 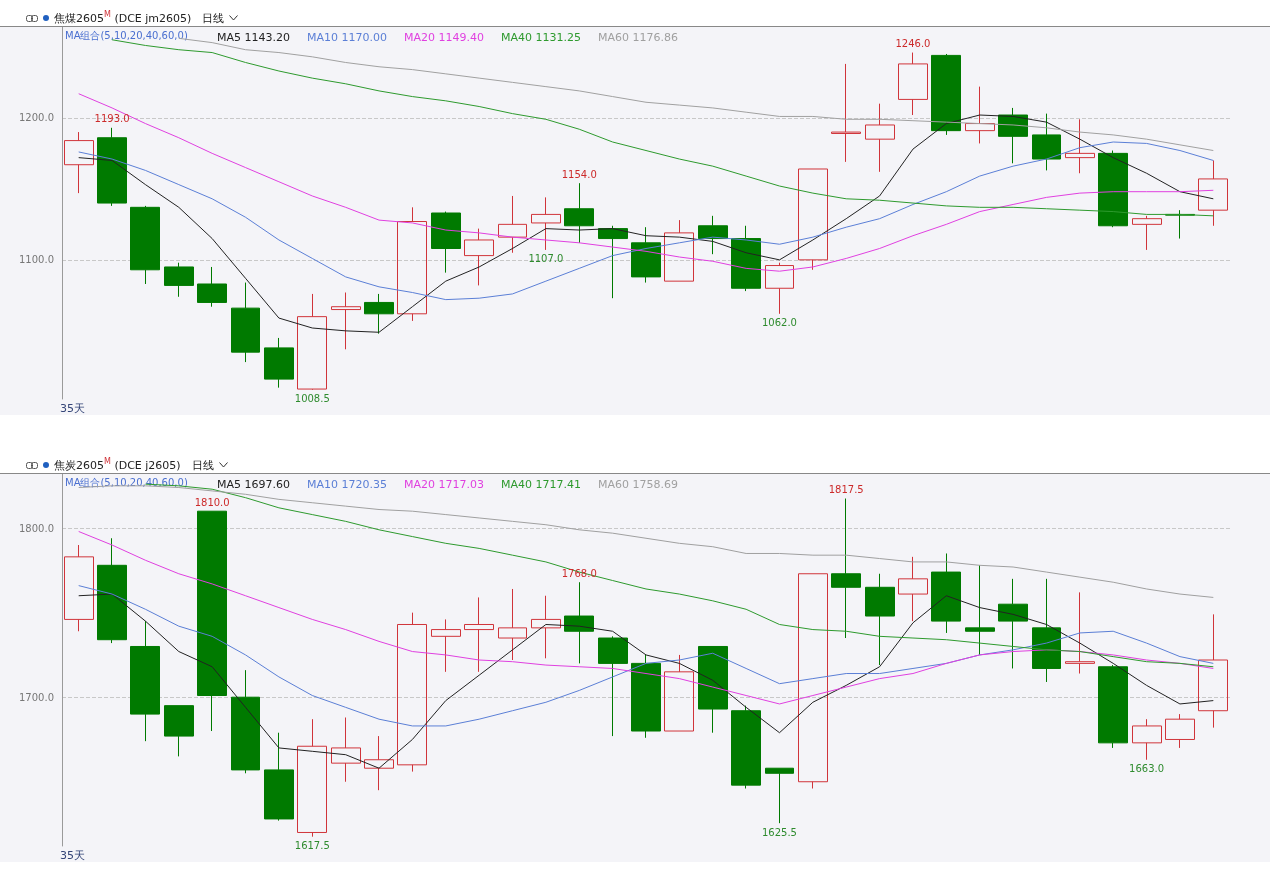 What do you see at coordinates (253, 37) in the screenshot?
I see `text: MA5 1143.20` at bounding box center [253, 37].